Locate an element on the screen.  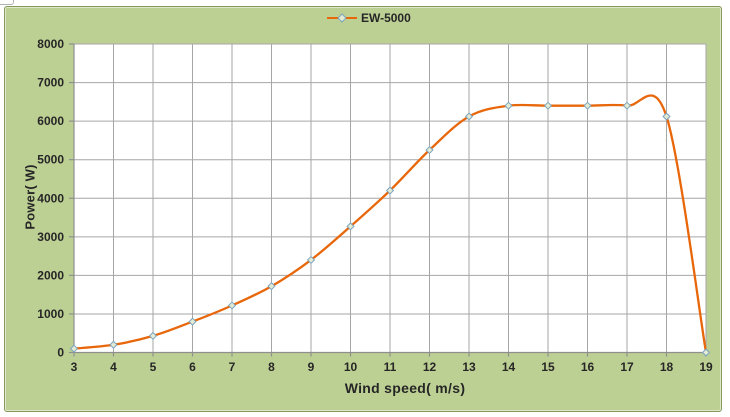
legend-key-icon is located at coordinates (342, 18).